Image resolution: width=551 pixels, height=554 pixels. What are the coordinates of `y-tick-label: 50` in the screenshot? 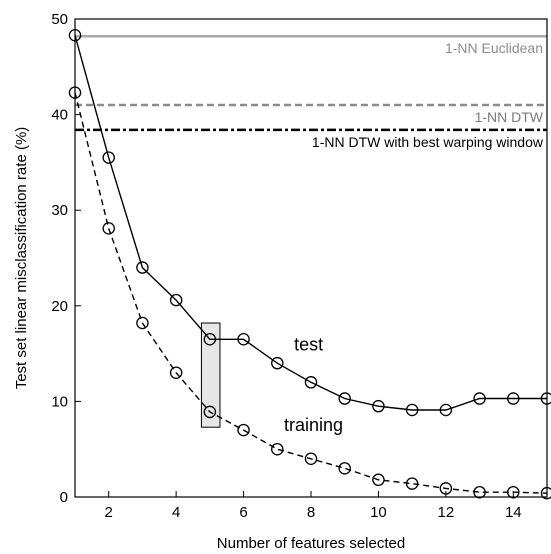 It's located at (59, 19).